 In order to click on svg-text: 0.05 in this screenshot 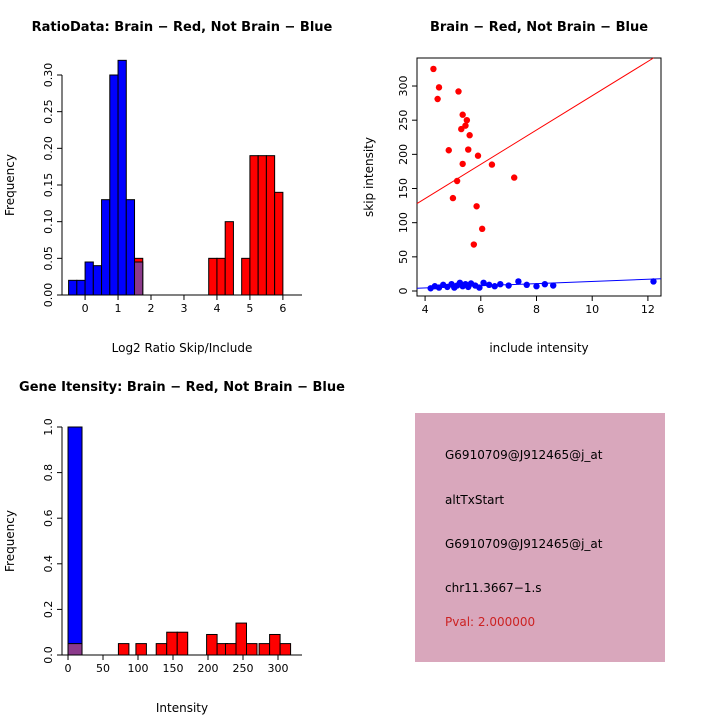, I will do `click(48, 258)`.